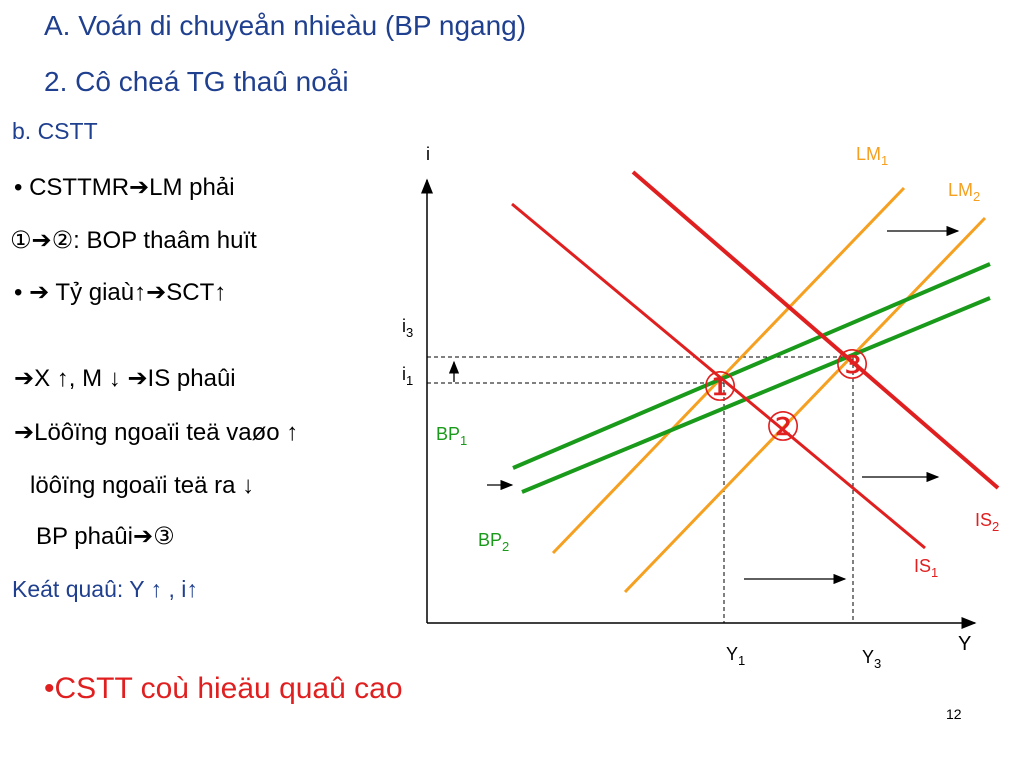  Describe the element at coordinates (852, 366) in the screenshot. I see `equilibrium-point-3: ③` at that location.